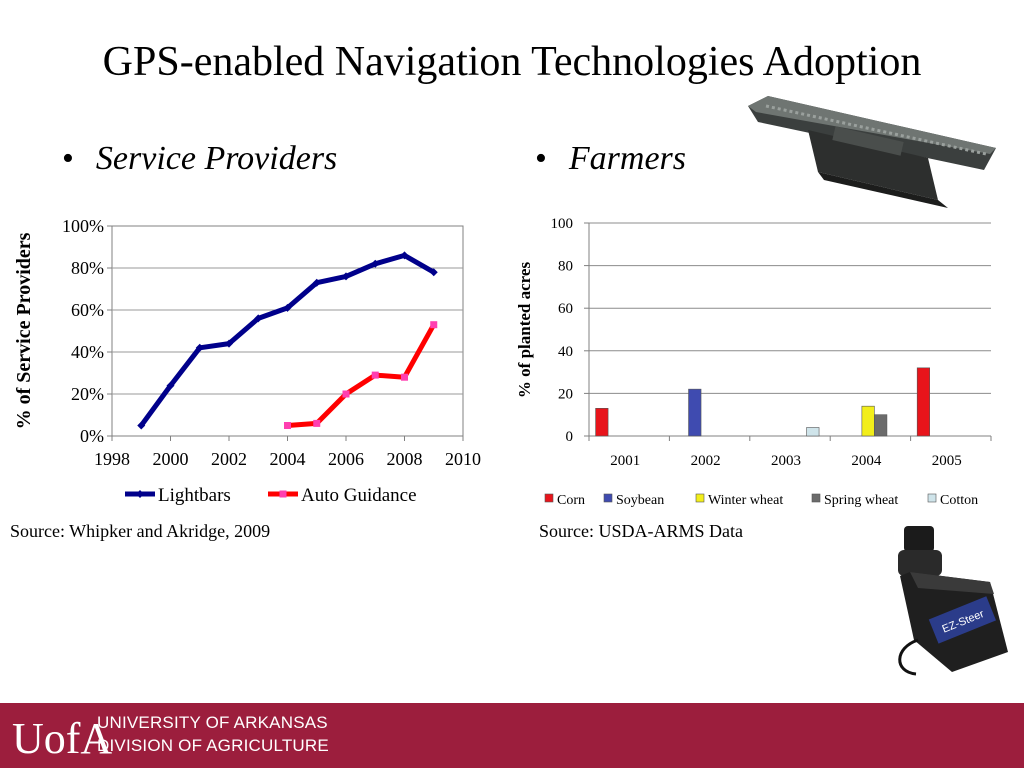 The width and height of the screenshot is (1024, 768). What do you see at coordinates (216, 158) in the screenshot?
I see `service-providers-heading: Service Providers` at bounding box center [216, 158].